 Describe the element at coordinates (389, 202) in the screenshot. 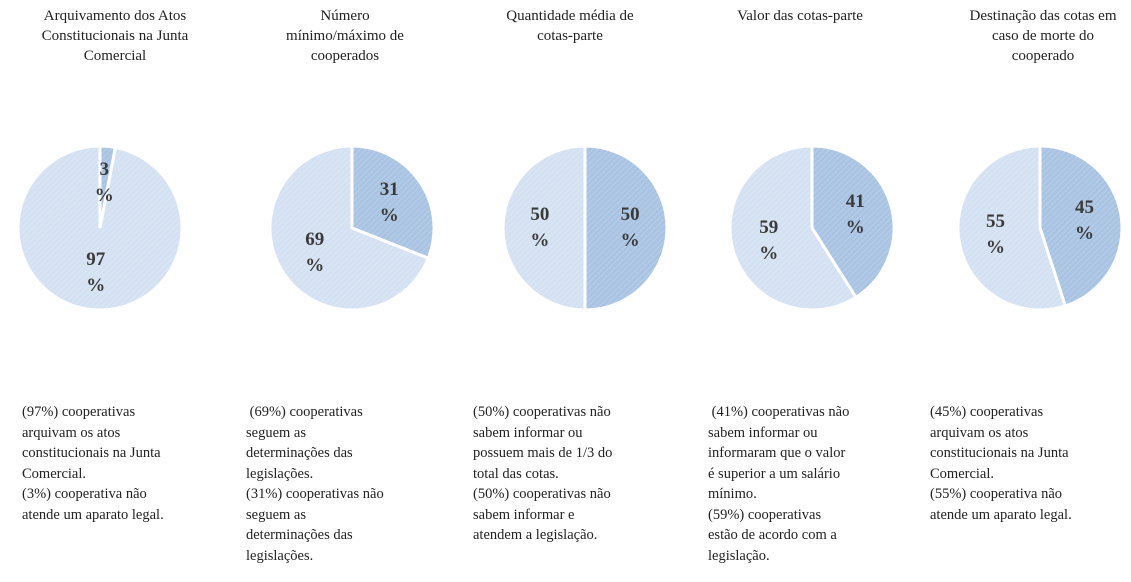

I see `data-label: 31 %` at that location.